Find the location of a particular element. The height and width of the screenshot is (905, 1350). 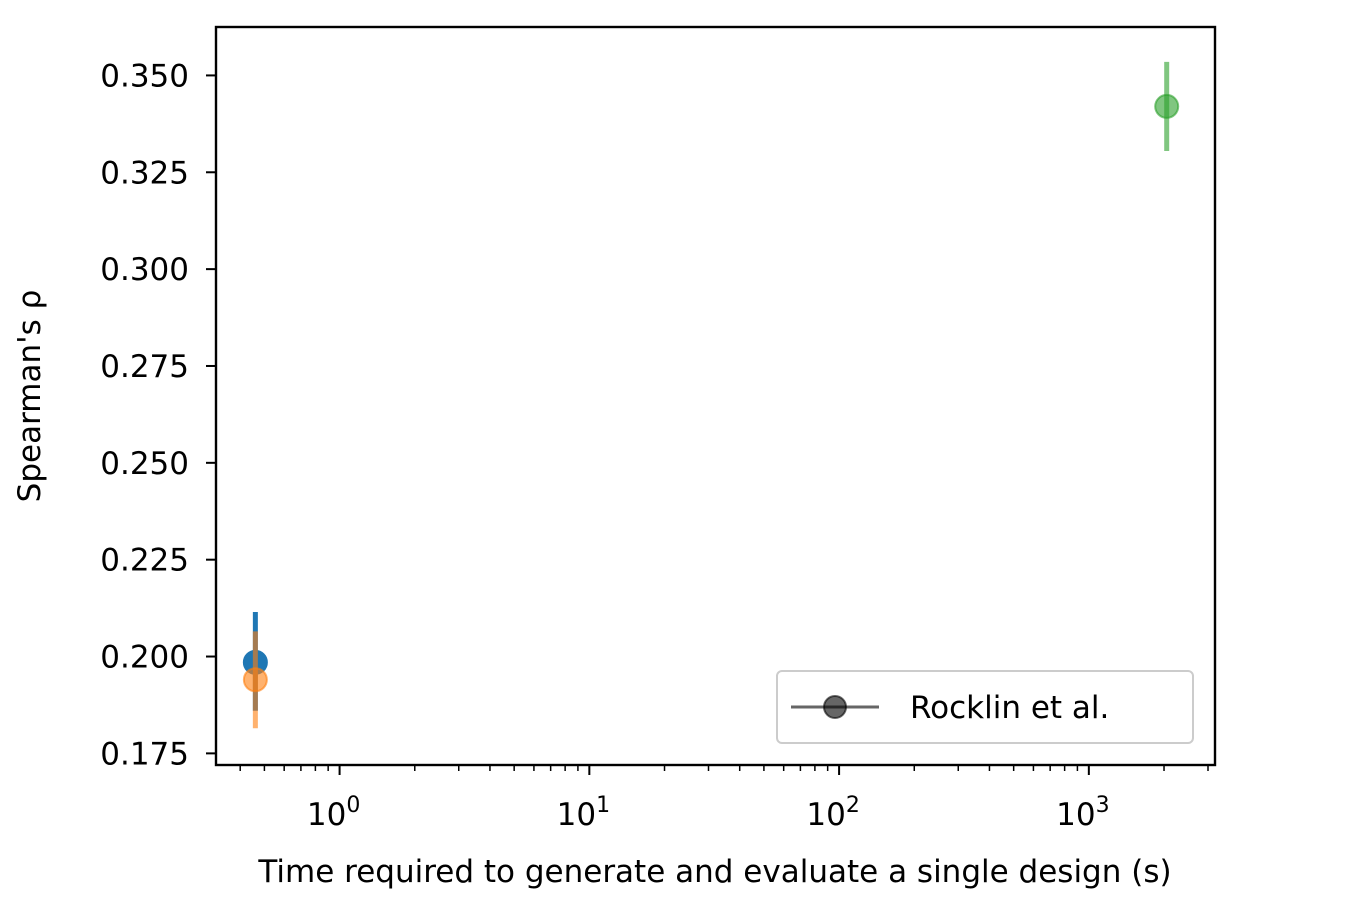

legend: Rocklin et al. is located at coordinates (985, 707).